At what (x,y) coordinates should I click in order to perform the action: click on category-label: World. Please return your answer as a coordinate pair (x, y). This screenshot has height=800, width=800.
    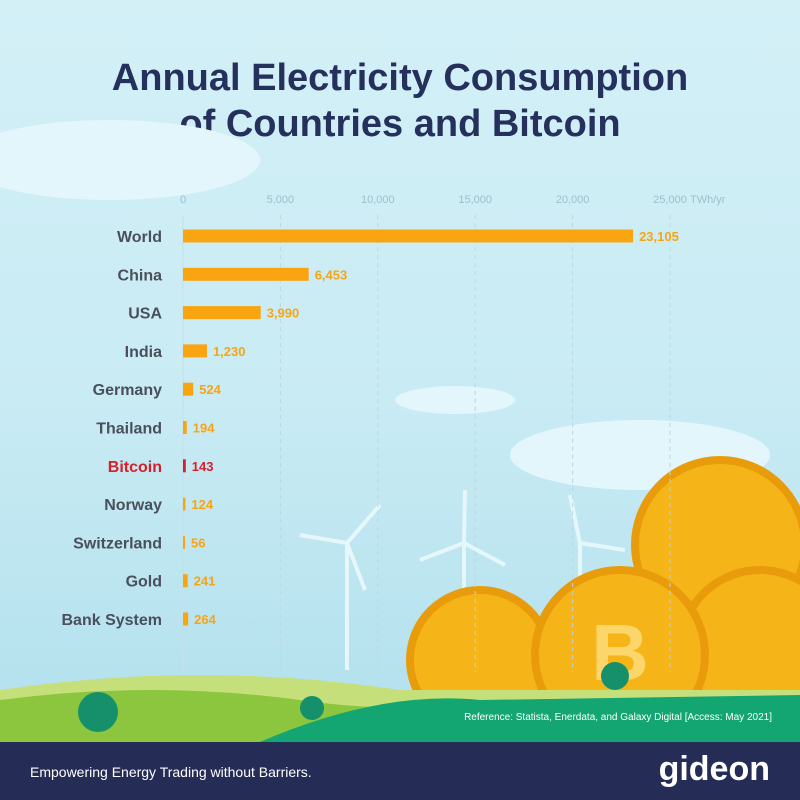
    Looking at the image, I should click on (139, 237).